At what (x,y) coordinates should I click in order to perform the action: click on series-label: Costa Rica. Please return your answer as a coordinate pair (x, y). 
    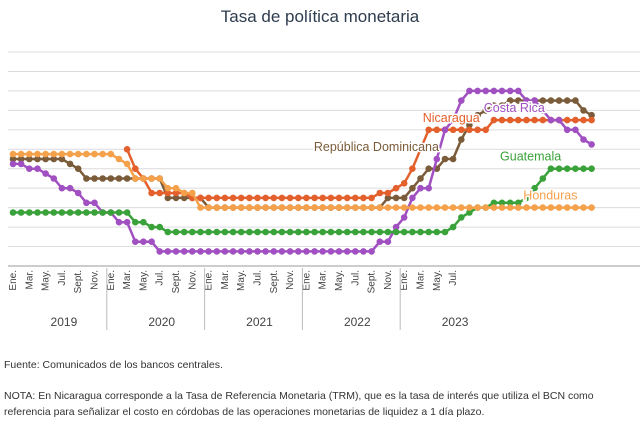
    Looking at the image, I should click on (514, 108).